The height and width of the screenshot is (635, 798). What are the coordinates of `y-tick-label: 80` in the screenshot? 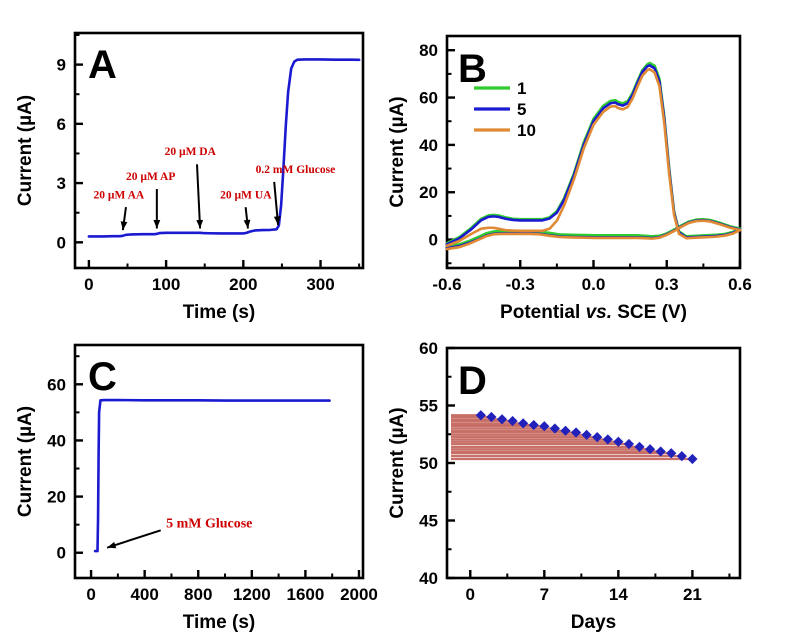 It's located at (428, 50).